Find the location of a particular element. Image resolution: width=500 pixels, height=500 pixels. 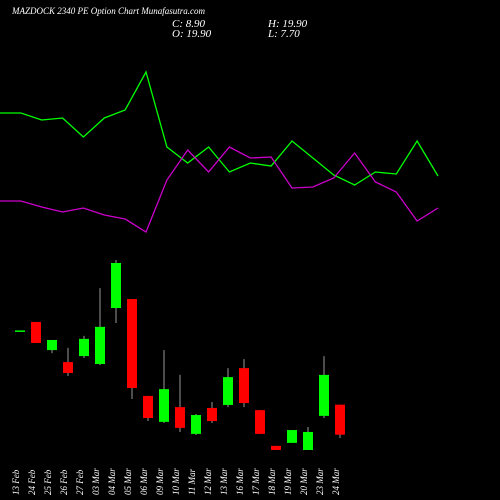

x-tick-label: 10 Mar is located at coordinates (176, 481).